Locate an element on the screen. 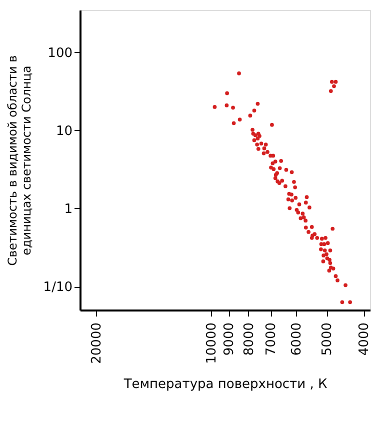 This screenshot has height=441, width=391. y-axis-title: Светимость в видимой области в единицах светимости Солнца is located at coordinates (19, 160).